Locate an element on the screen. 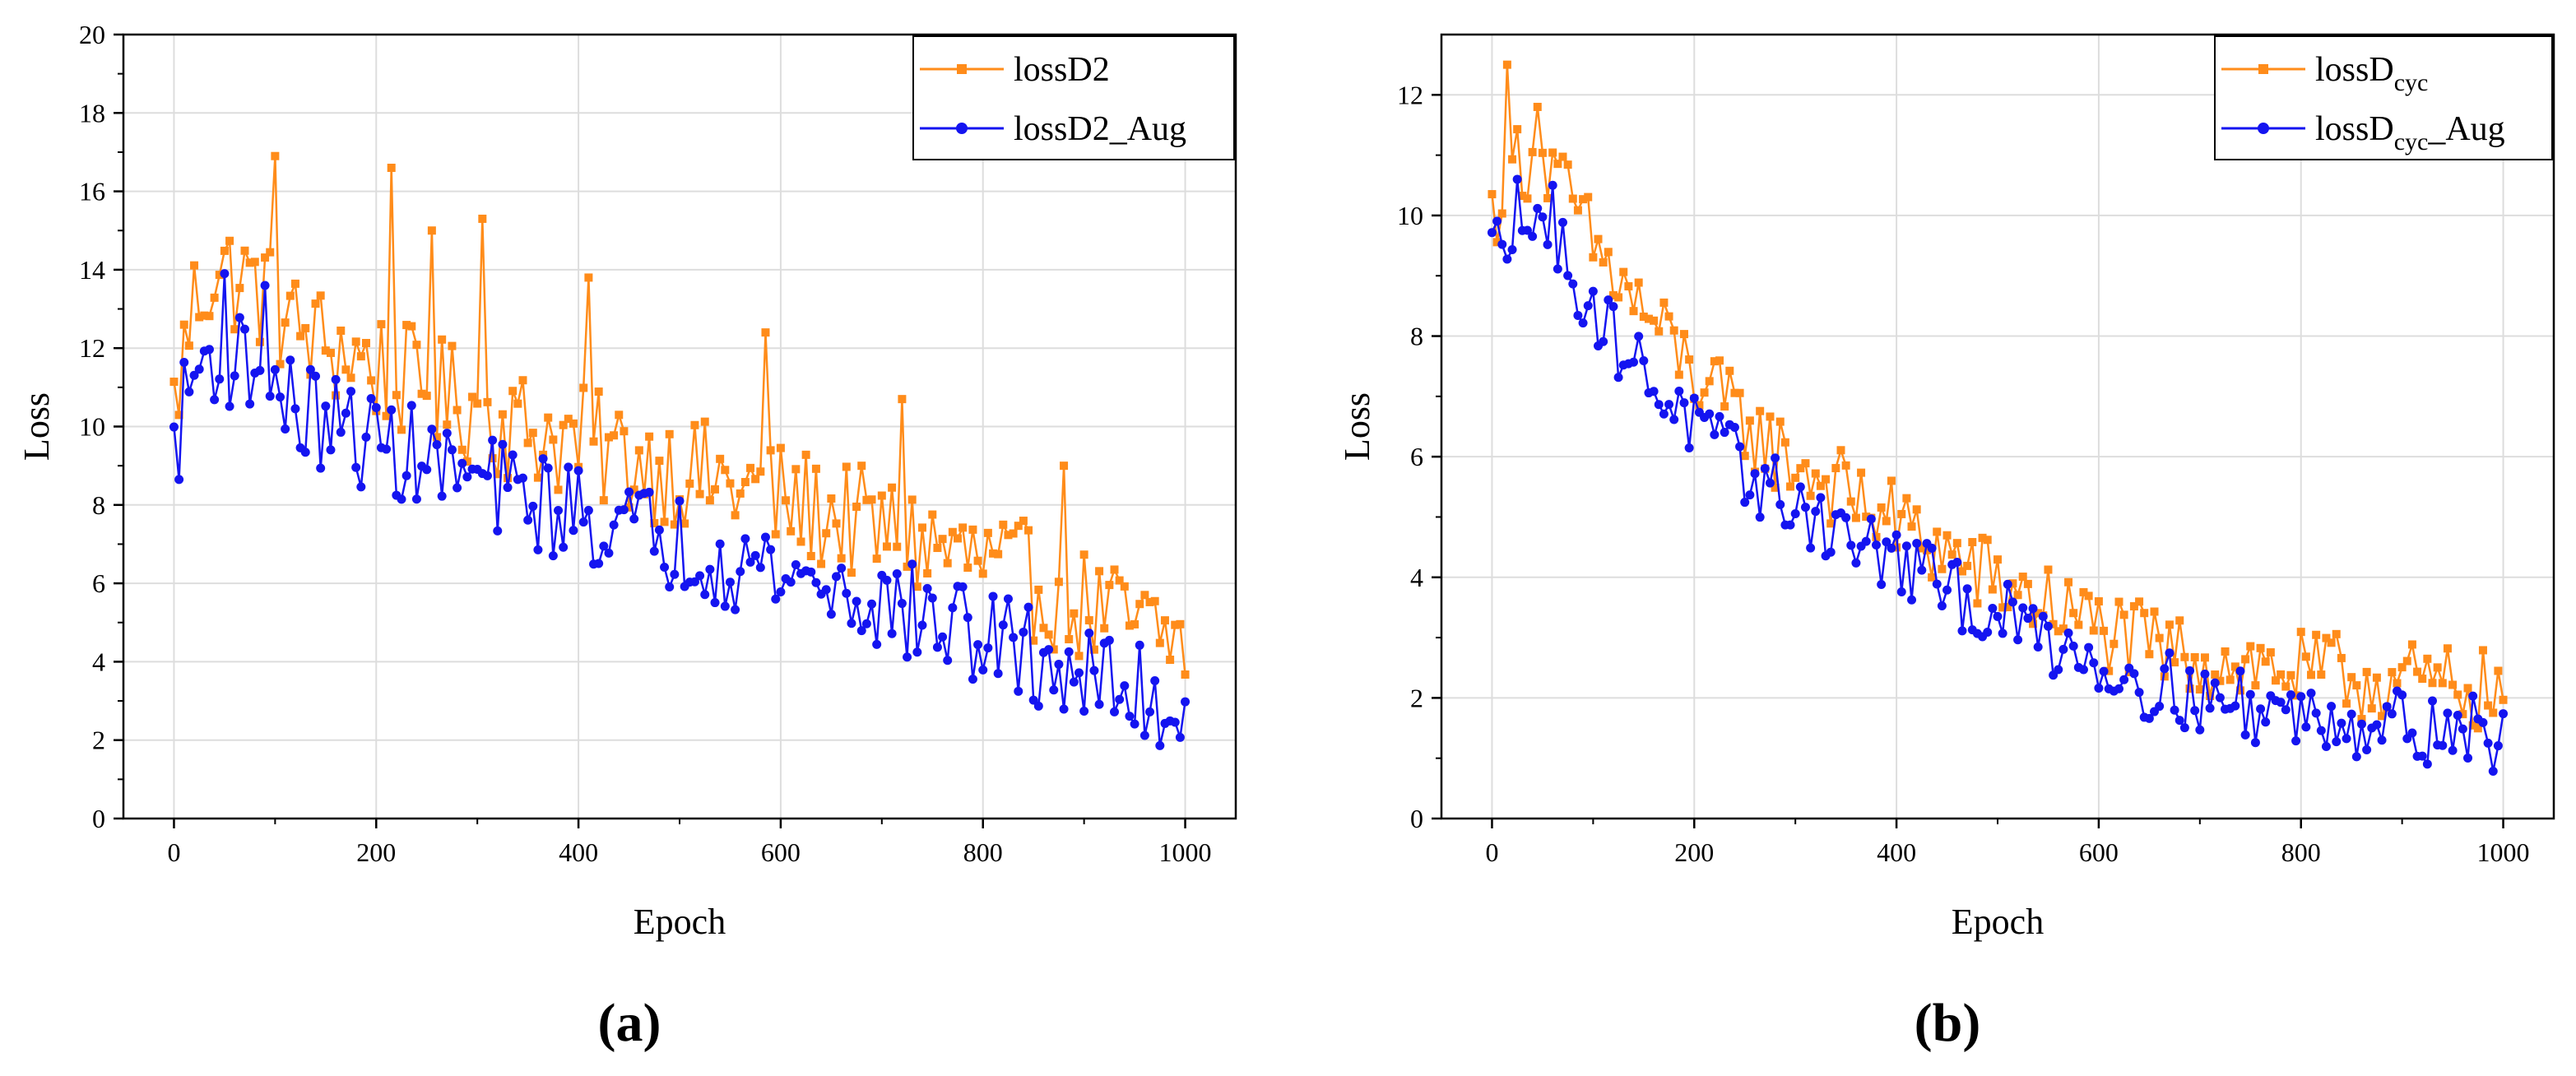 Image resolution: width=2576 pixels, height=1076 pixels. x-tick-label: 0 is located at coordinates (173, 852).